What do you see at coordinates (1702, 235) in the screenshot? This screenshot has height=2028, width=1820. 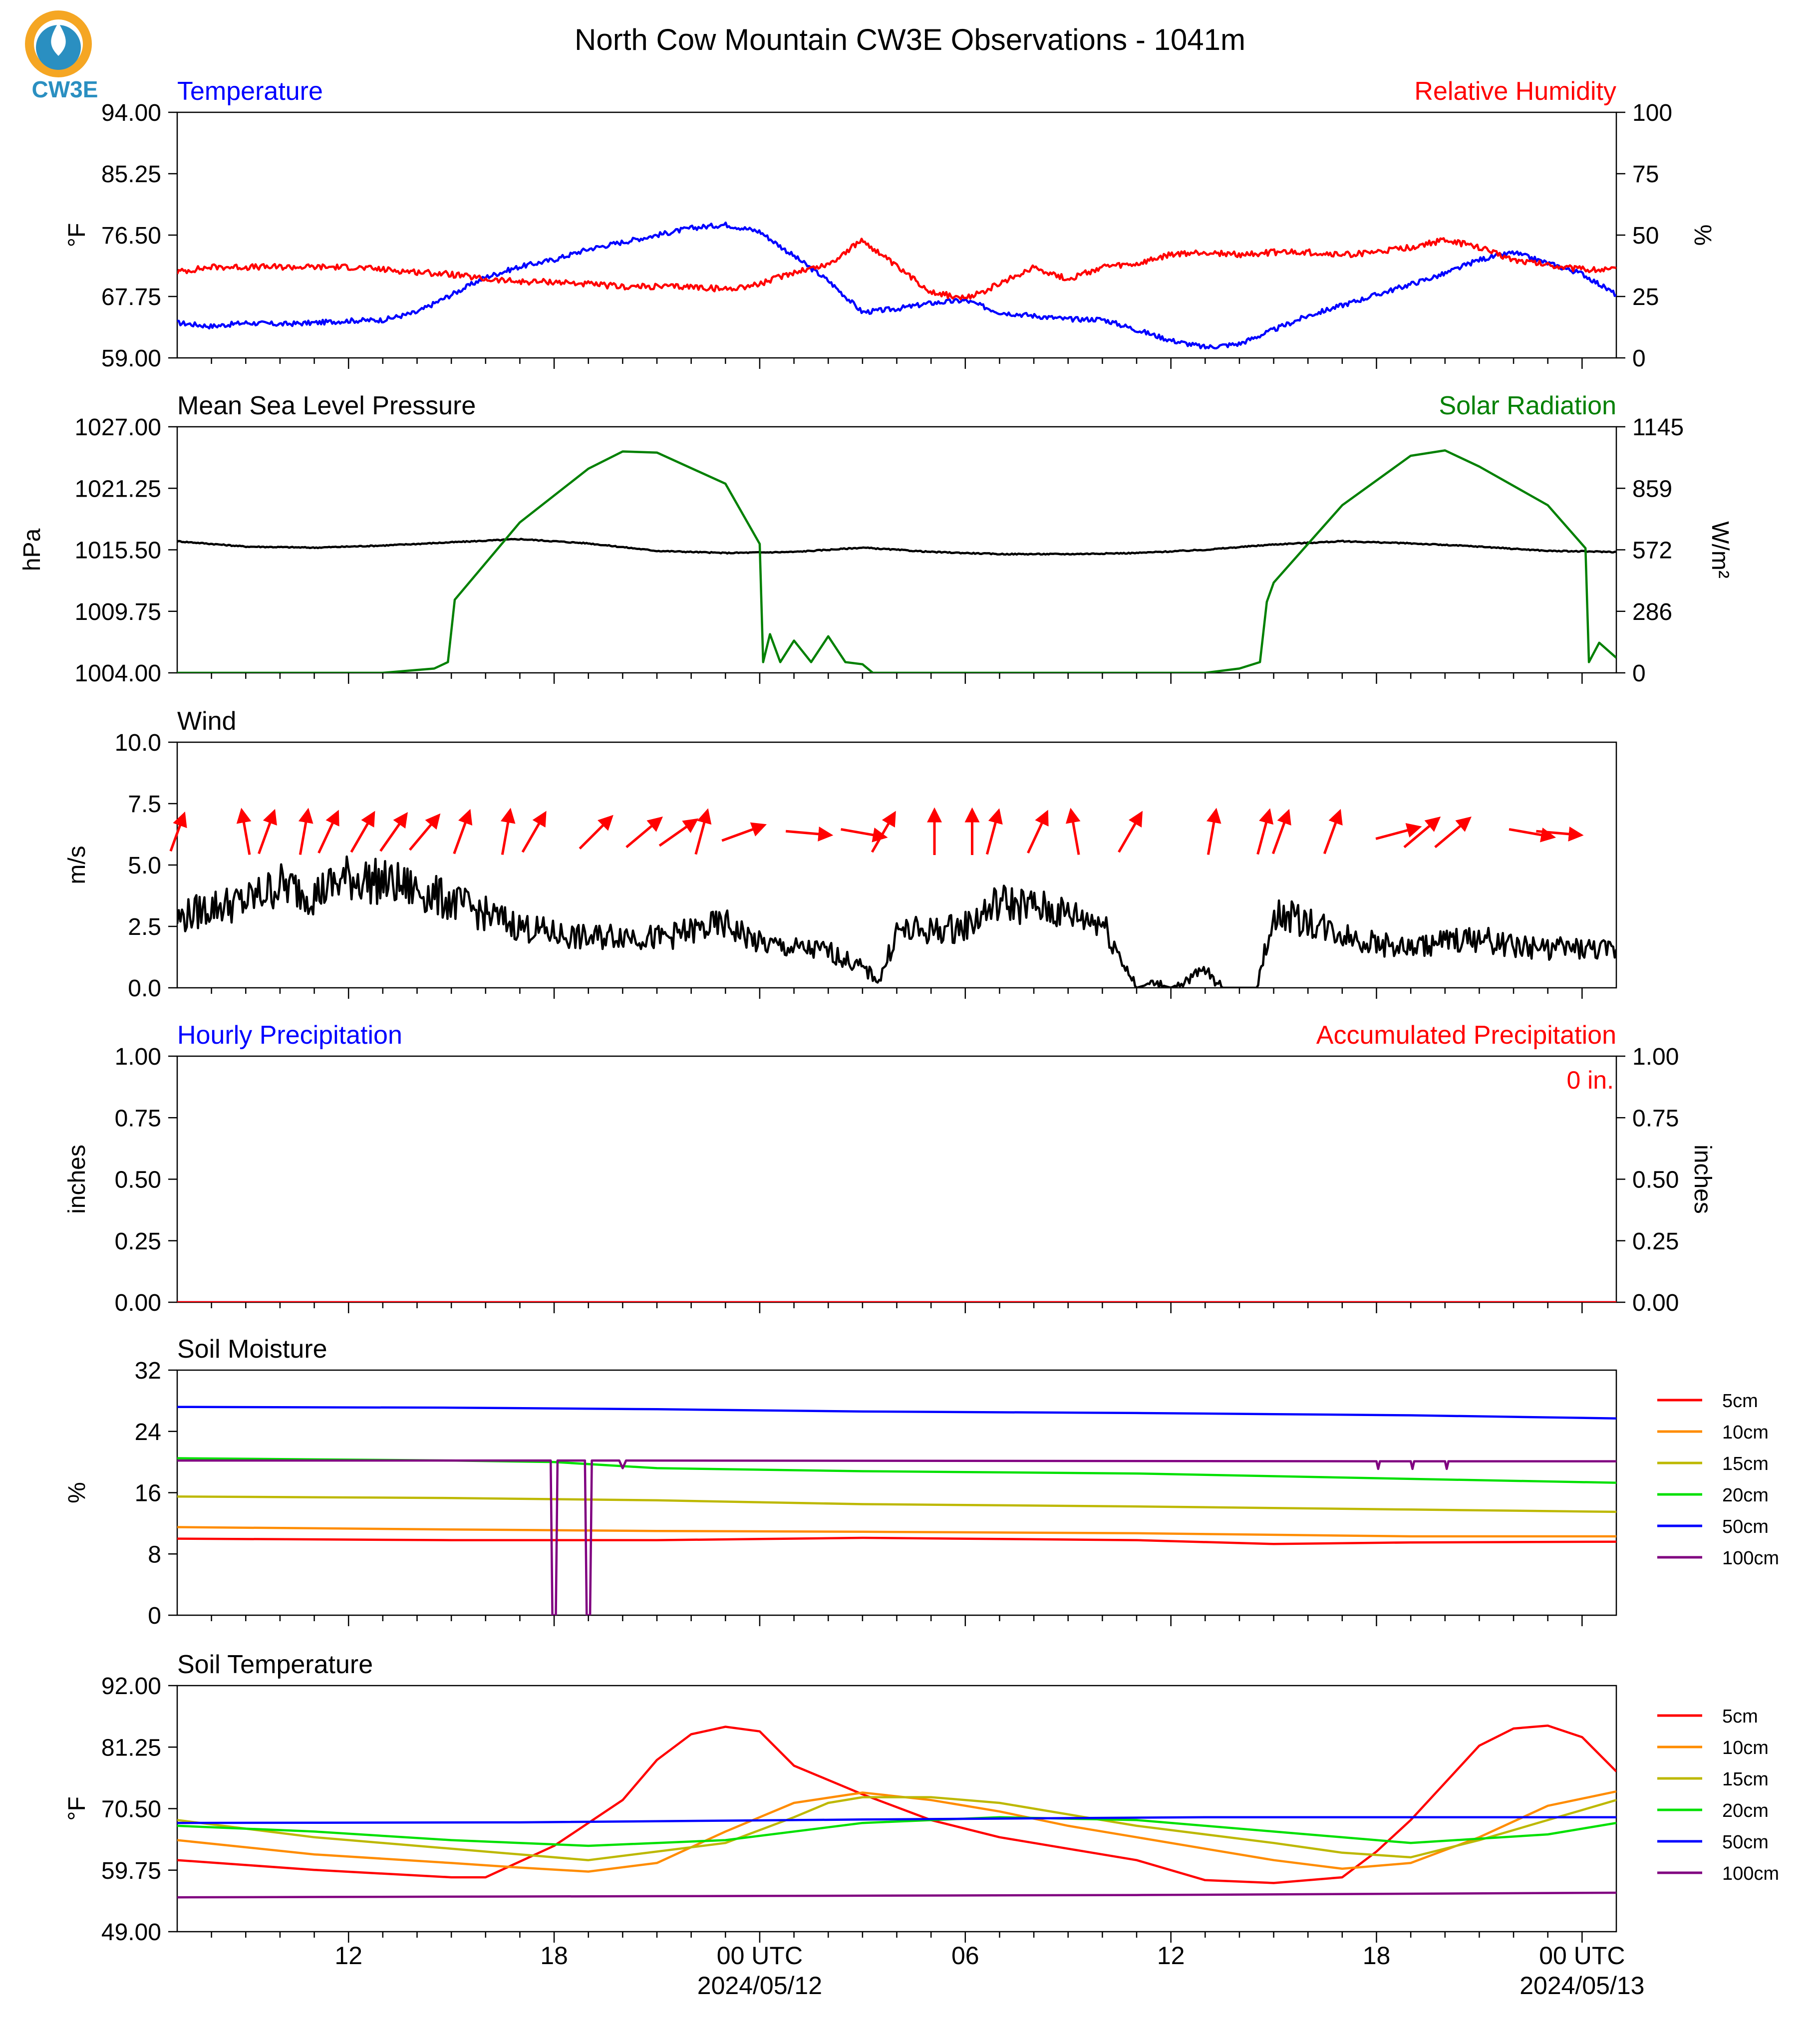 I see `y-axis-label-right: %` at bounding box center [1702, 235].